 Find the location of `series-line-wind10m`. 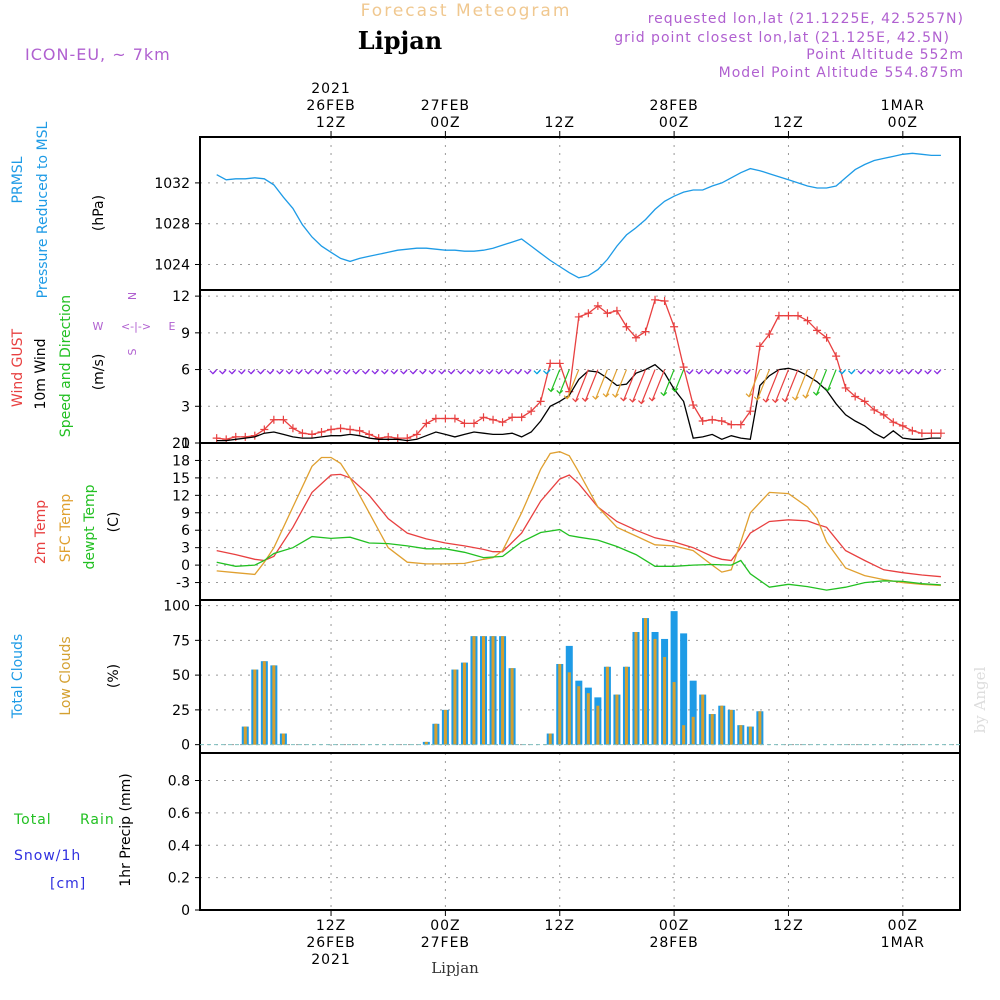

series-line-wind10m is located at coordinates (578, 402).